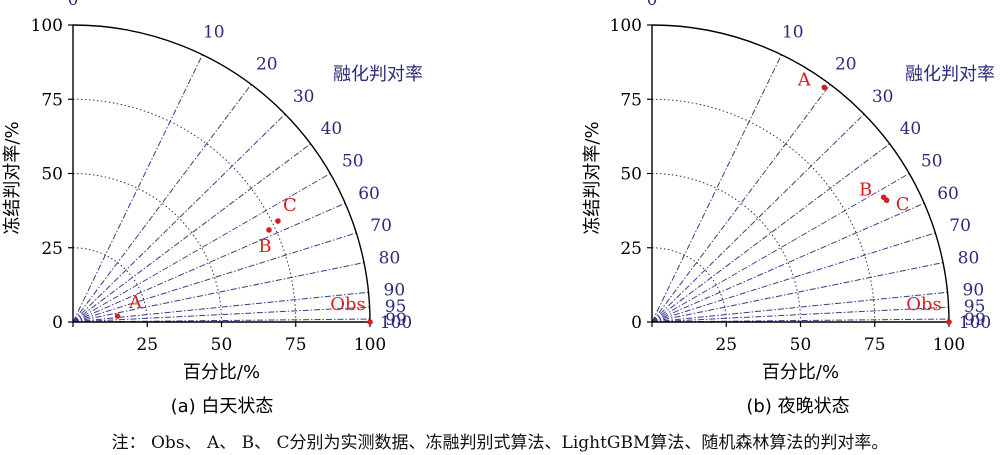  I want to click on panel-caption: (a) 白天状态, so click(222, 406).